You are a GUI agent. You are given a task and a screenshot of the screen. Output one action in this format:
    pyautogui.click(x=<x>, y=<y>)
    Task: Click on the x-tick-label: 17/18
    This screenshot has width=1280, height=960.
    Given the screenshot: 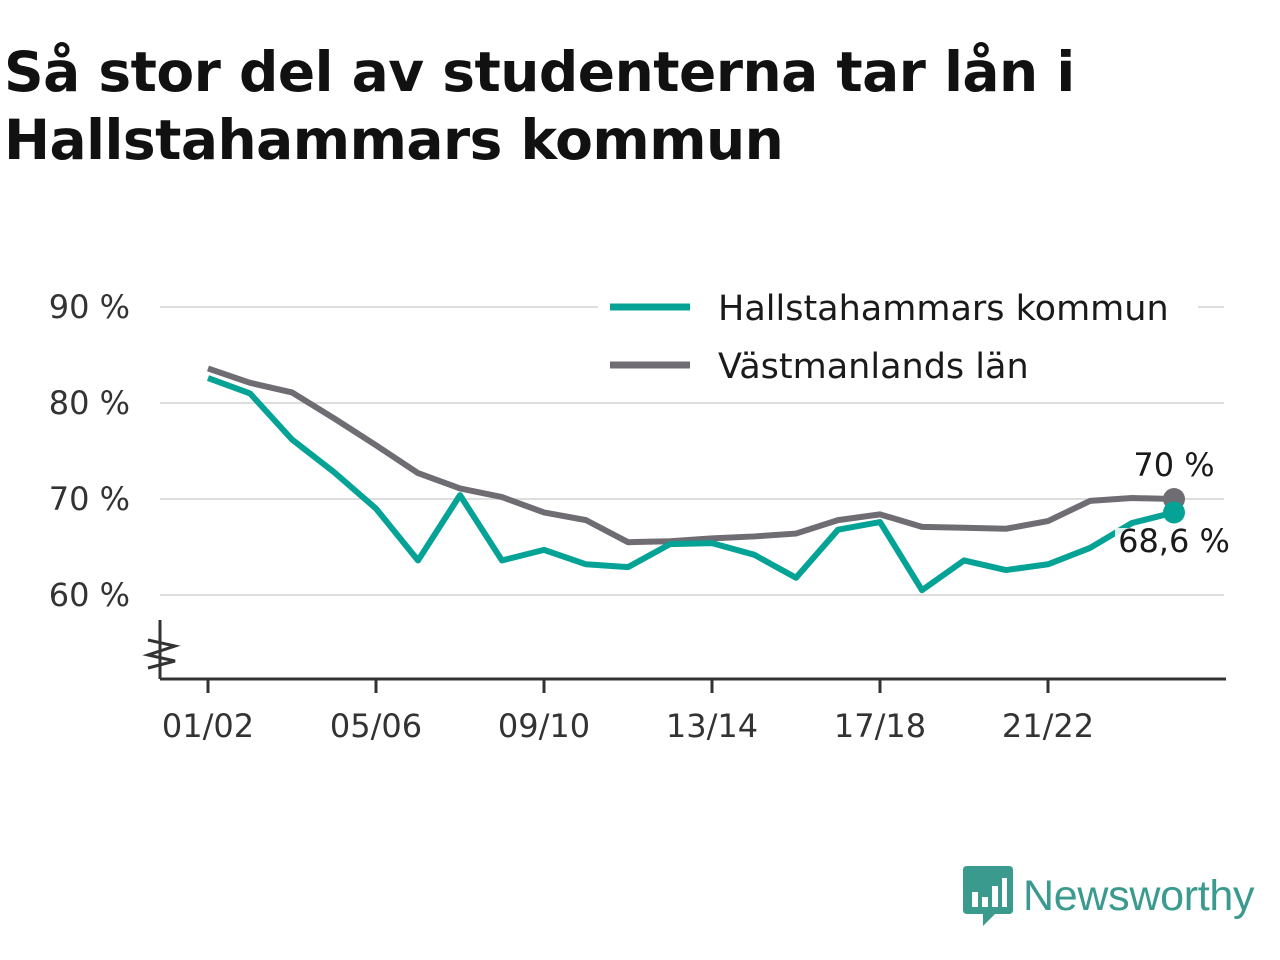 What is the action you would take?
    pyautogui.click(x=880, y=726)
    